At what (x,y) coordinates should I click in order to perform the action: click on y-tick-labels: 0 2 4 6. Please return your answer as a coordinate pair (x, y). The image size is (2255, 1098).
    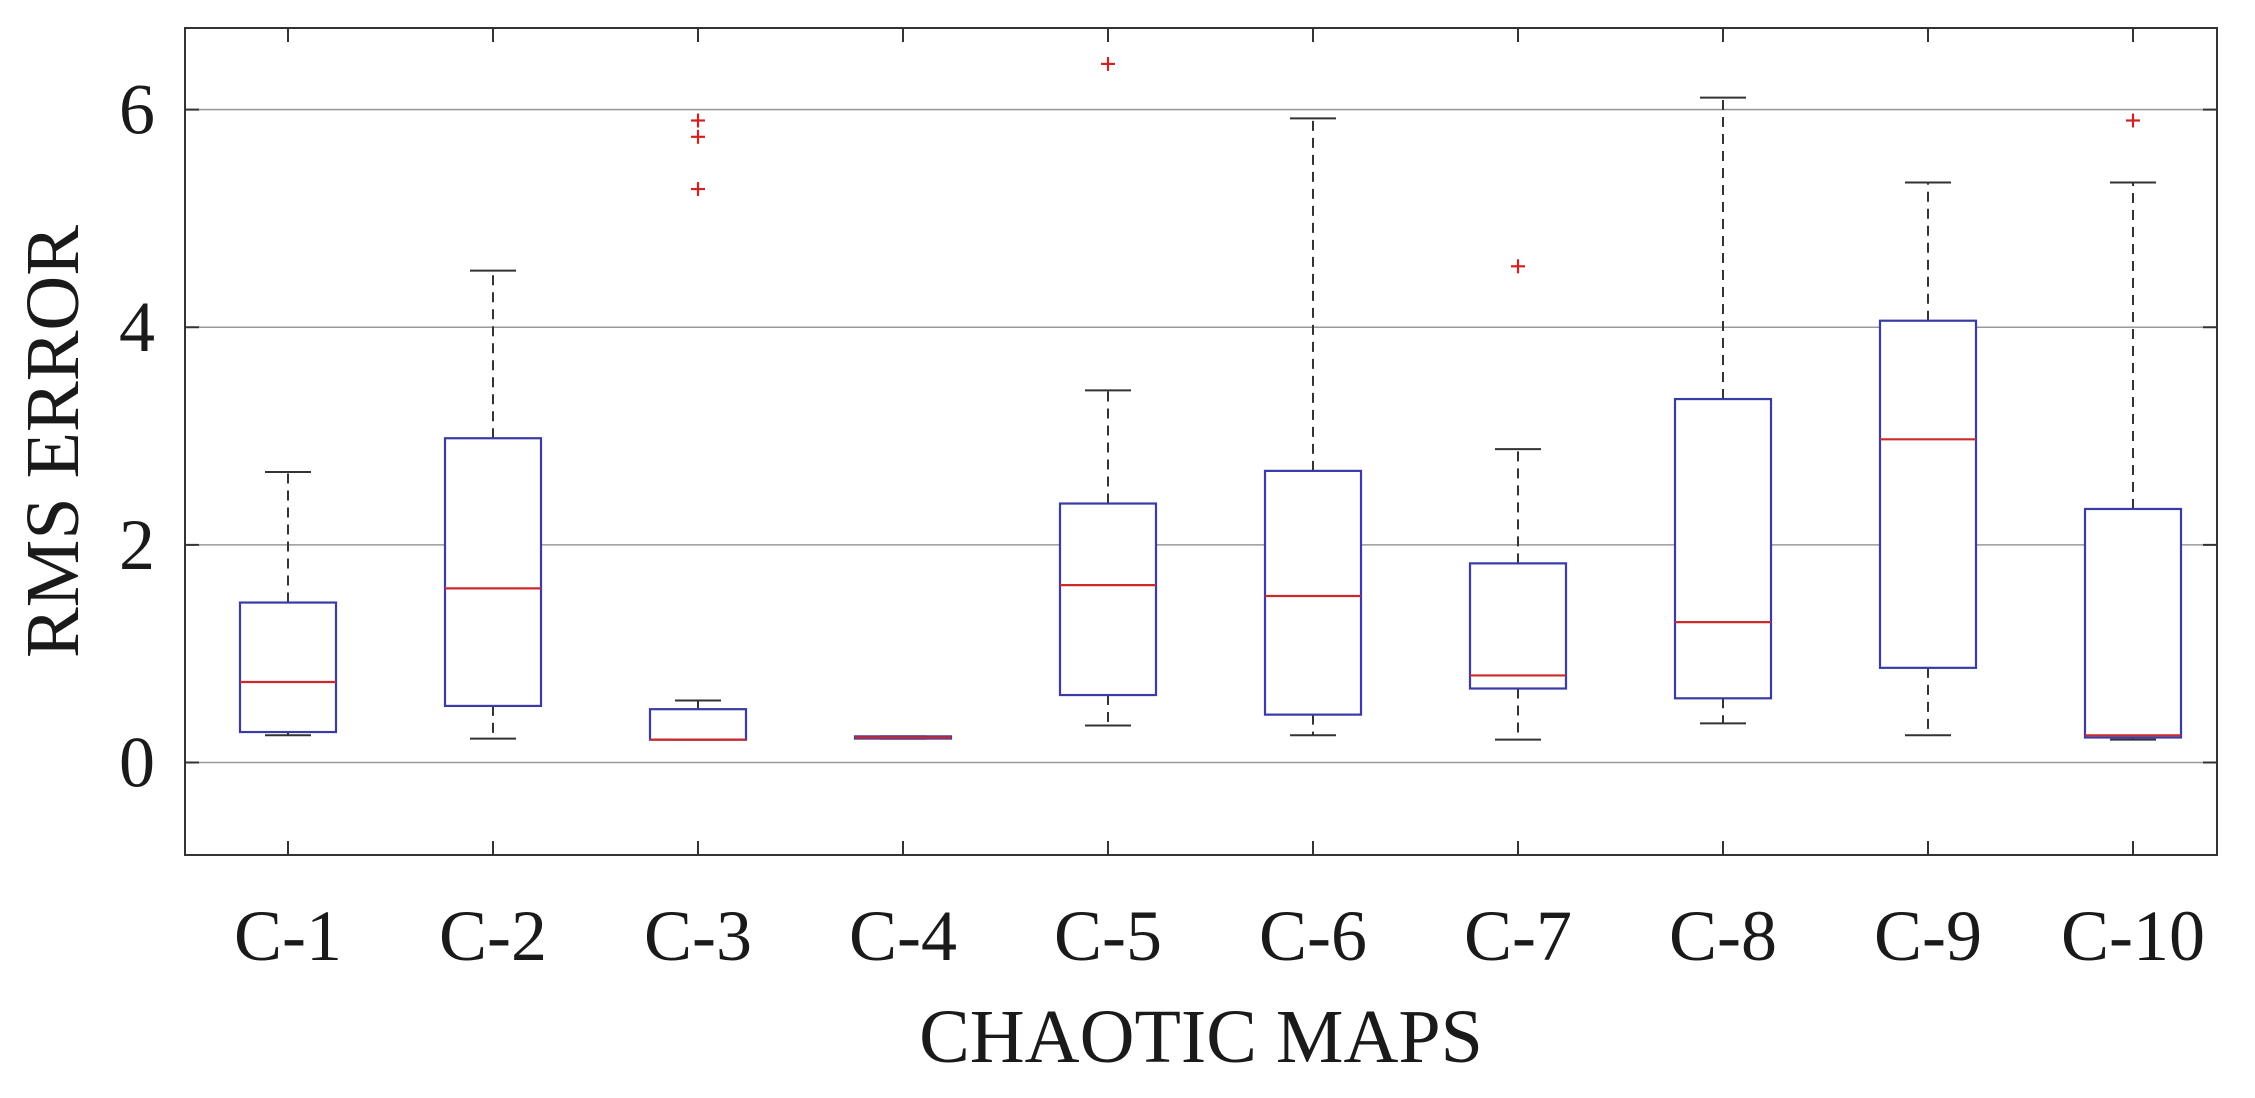
    Looking at the image, I should click on (137, 436).